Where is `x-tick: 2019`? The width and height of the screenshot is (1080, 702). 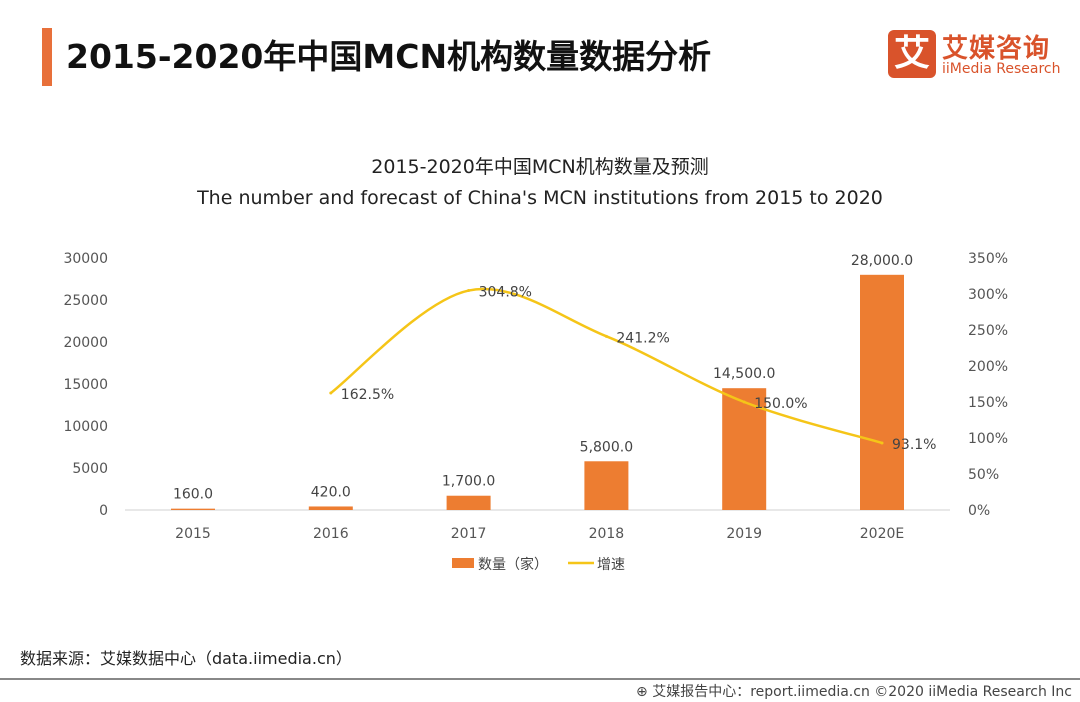 x-tick: 2019 is located at coordinates (744, 534).